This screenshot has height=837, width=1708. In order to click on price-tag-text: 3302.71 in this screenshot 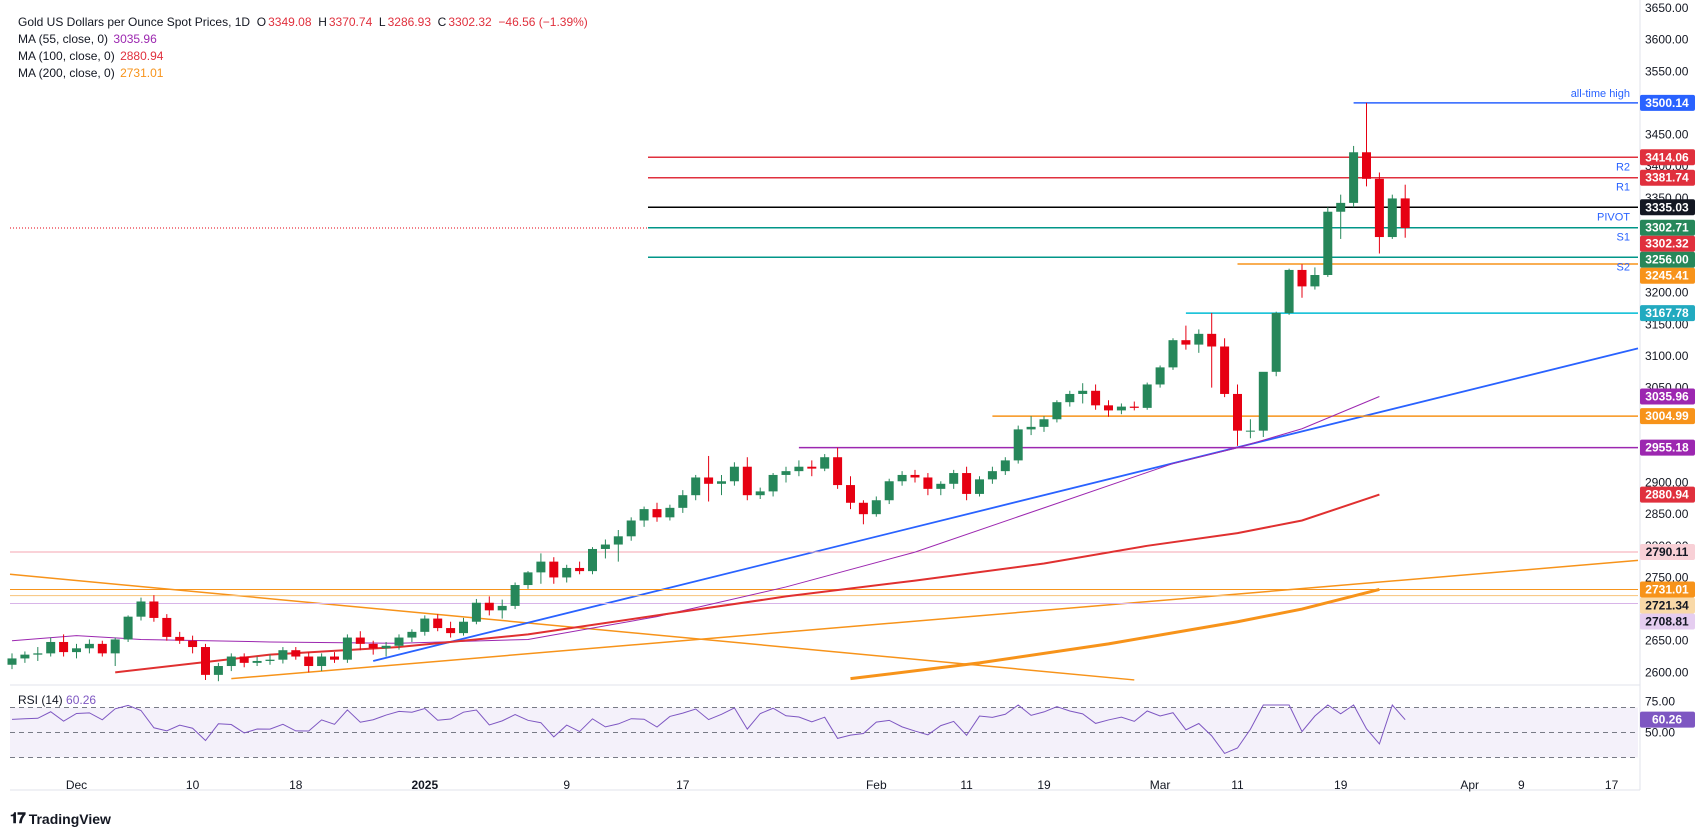, I will do `click(1667, 228)`.